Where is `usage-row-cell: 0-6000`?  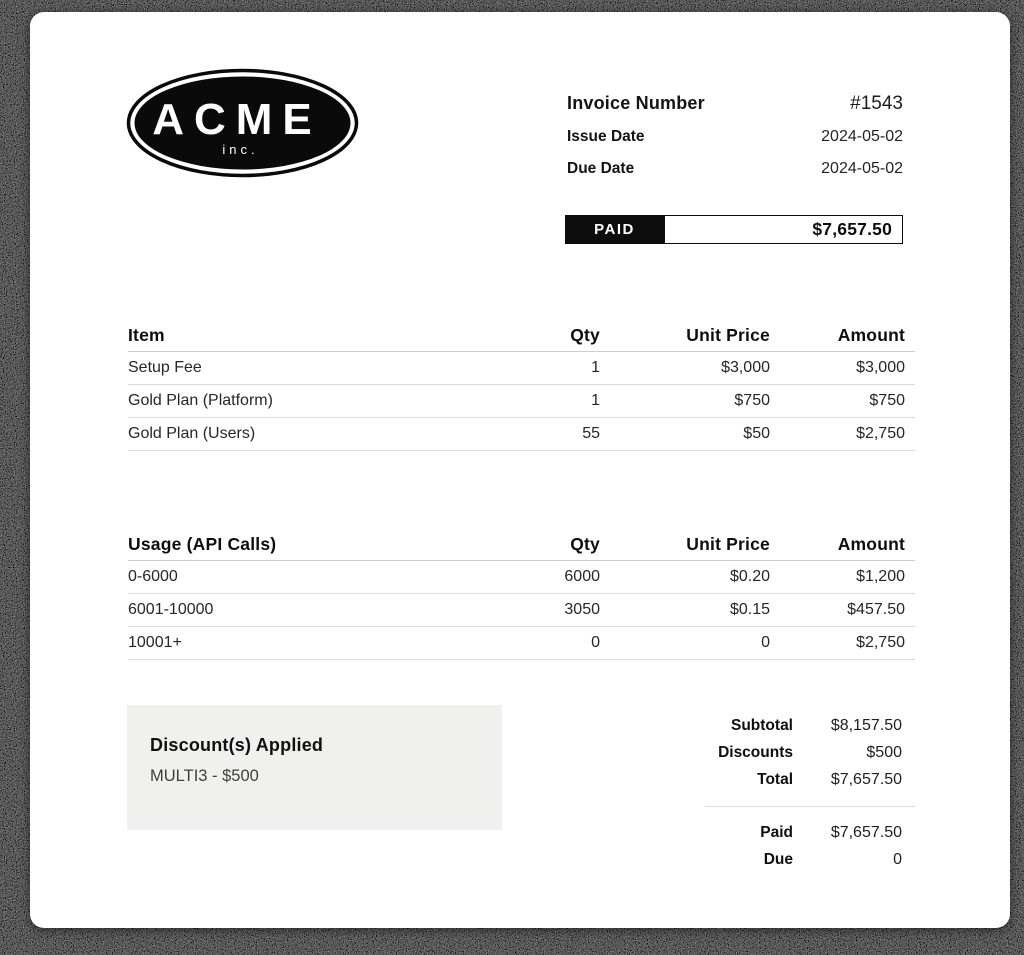 usage-row-cell: 0-6000 is located at coordinates (278, 577).